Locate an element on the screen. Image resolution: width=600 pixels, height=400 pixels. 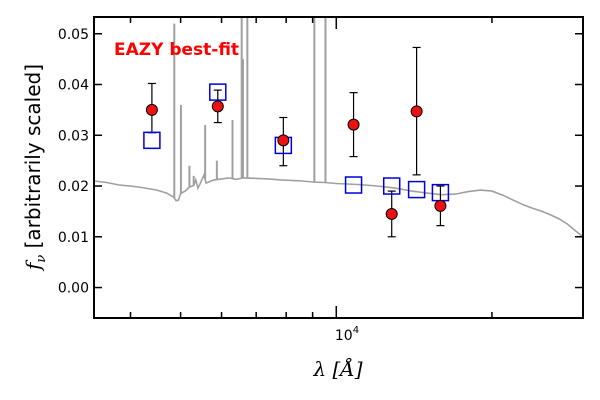
y-axis-label: fν [arbitrarily scaled] is located at coordinates (35, 168).